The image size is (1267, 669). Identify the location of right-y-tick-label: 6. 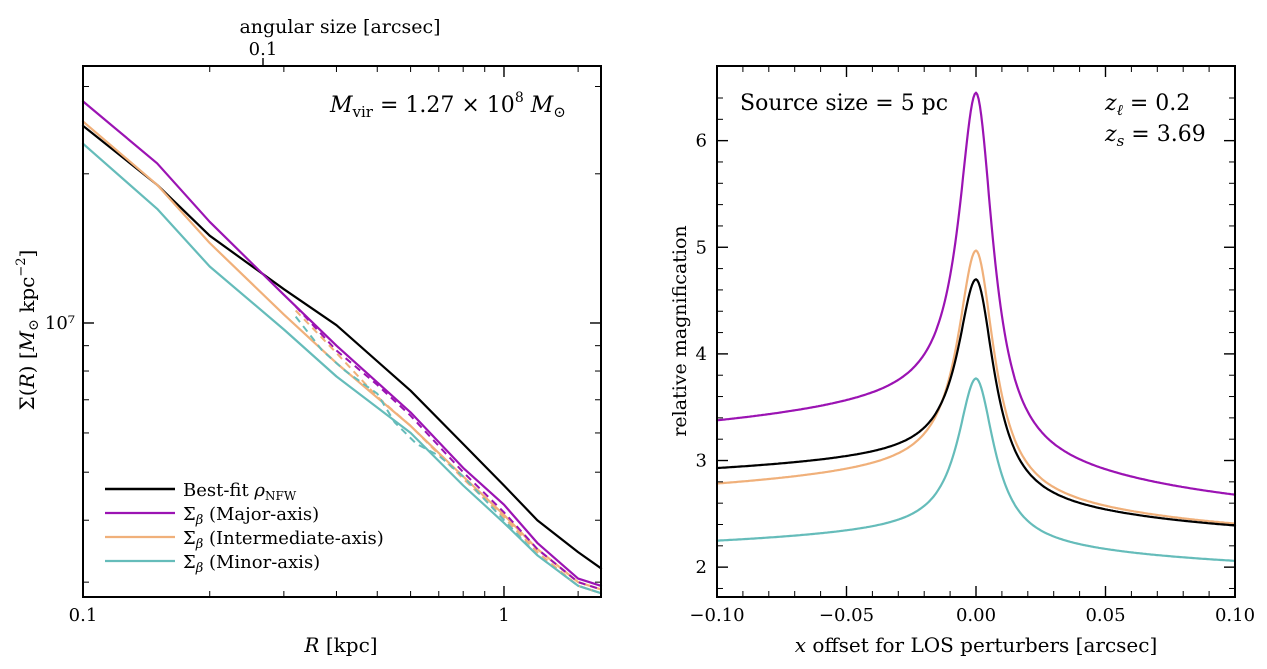
(701, 141).